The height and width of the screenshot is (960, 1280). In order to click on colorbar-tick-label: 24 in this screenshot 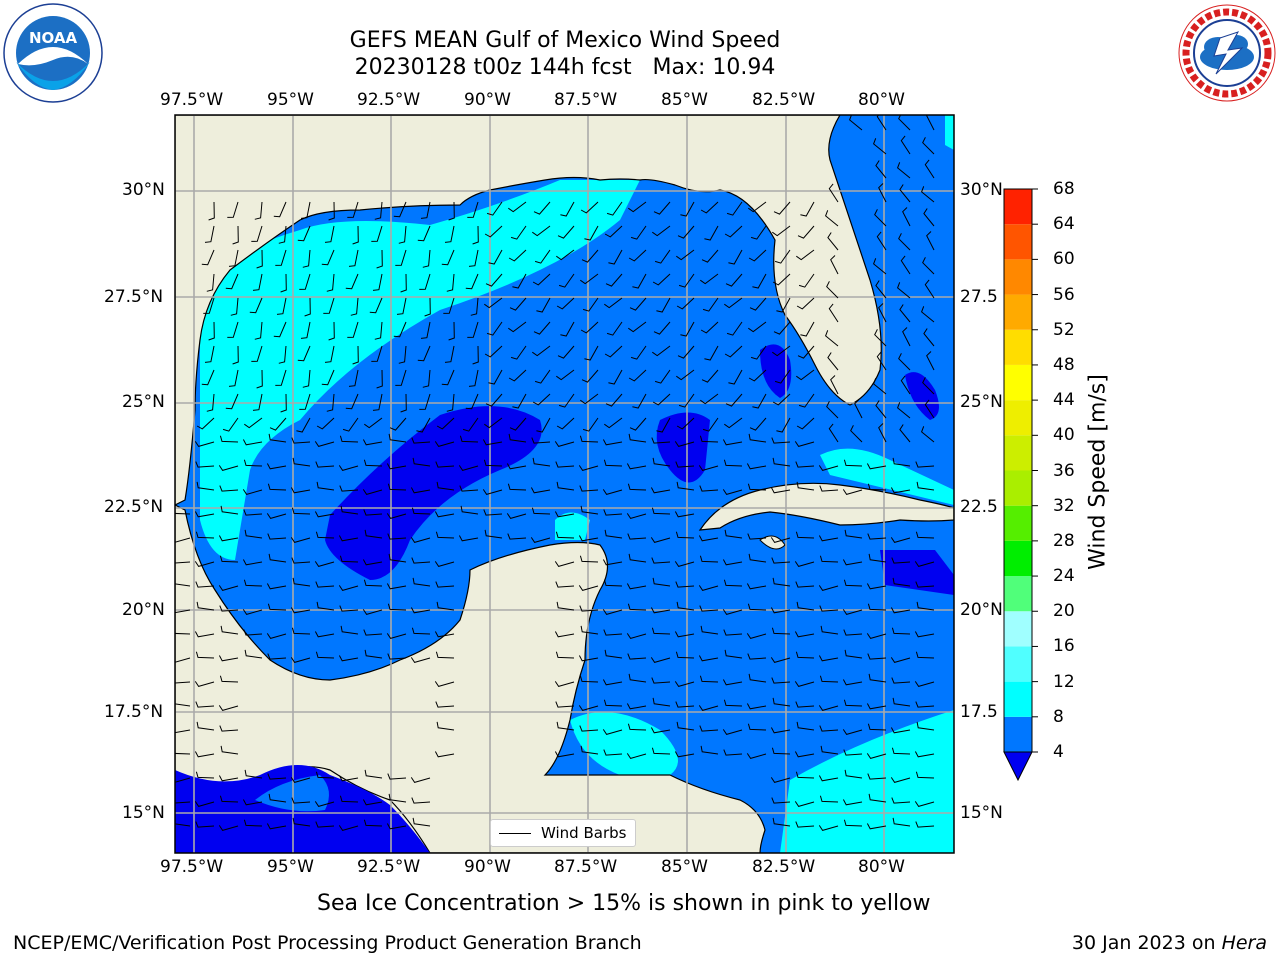, I will do `click(1064, 576)`.